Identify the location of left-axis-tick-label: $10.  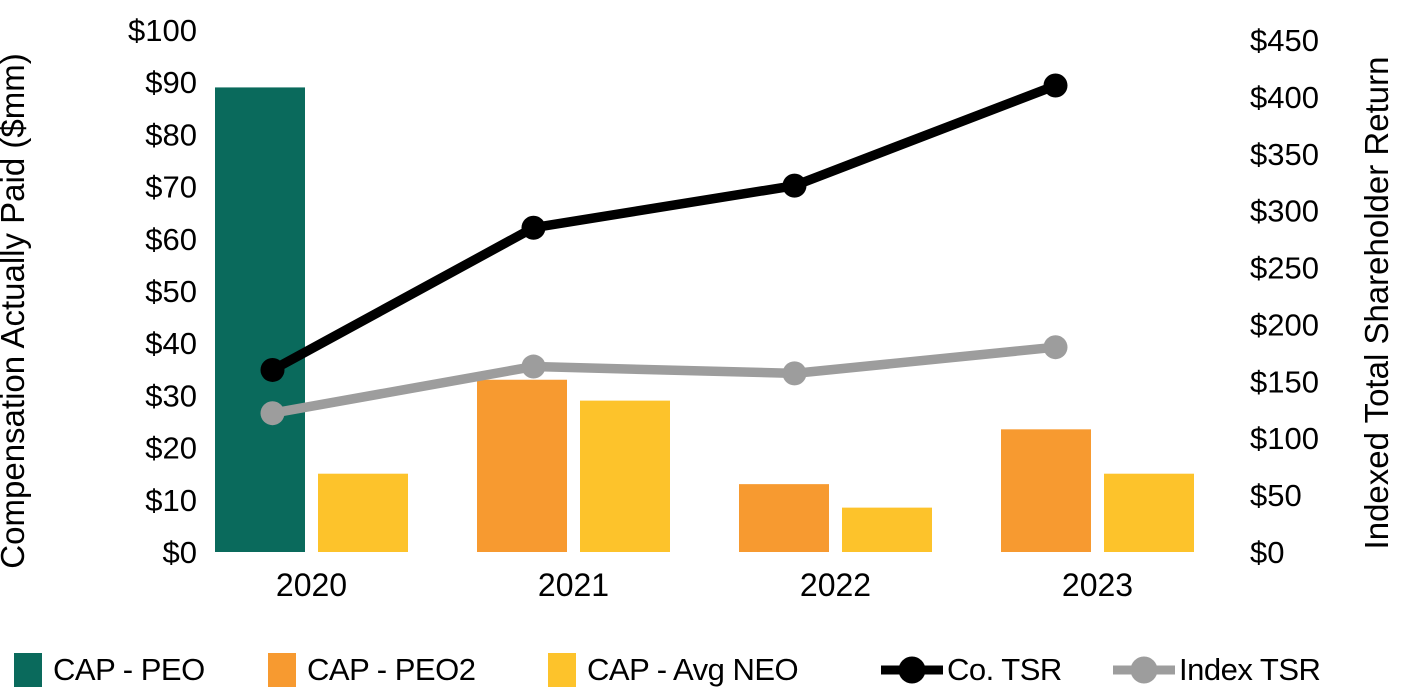
(171, 500).